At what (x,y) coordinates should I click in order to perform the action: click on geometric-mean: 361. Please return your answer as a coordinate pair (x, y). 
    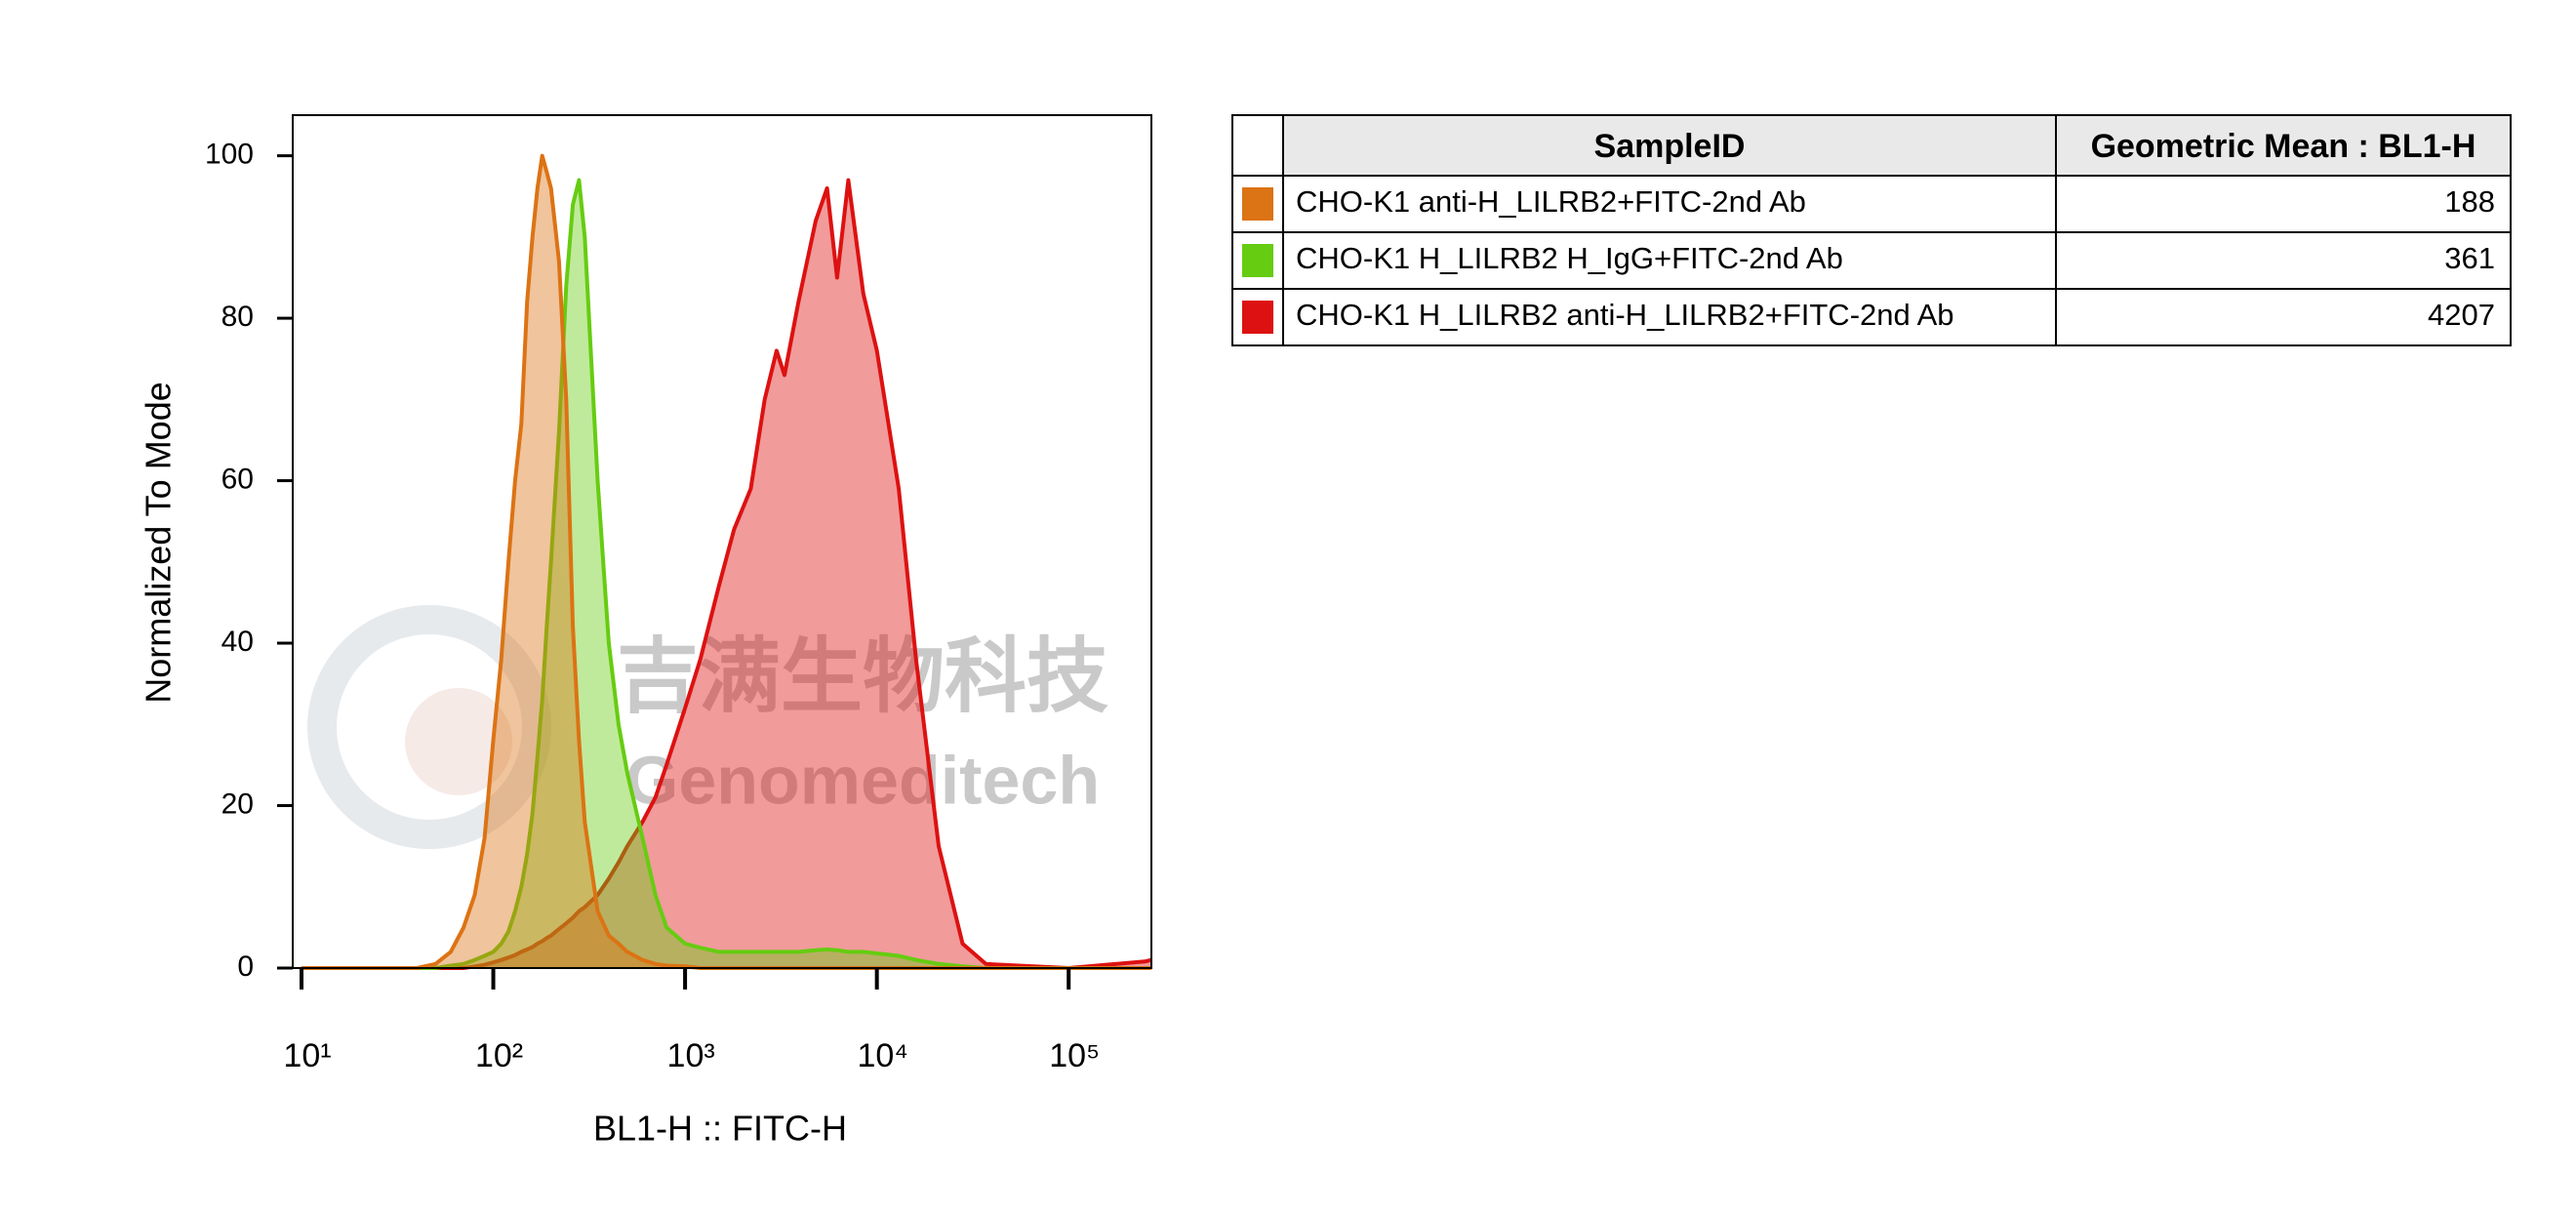
    Looking at the image, I should click on (2469, 258).